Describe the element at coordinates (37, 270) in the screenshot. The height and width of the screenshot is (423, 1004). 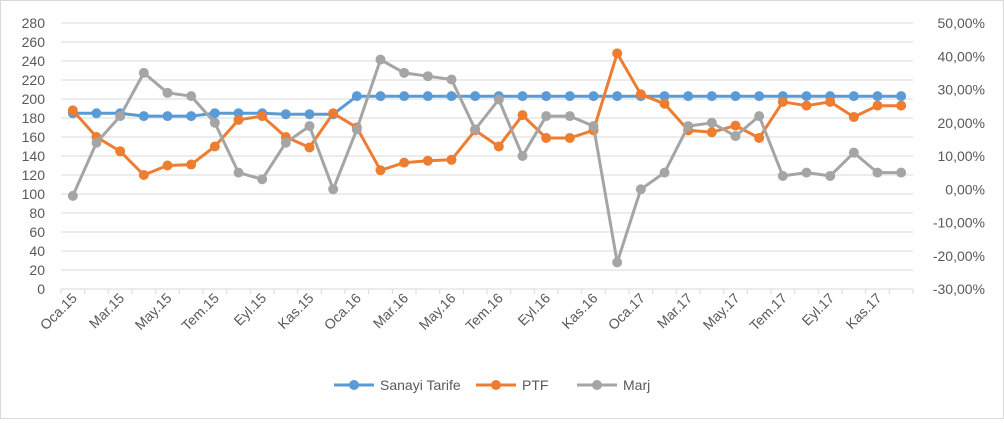
I see `y-left-tick-label: 20` at that location.